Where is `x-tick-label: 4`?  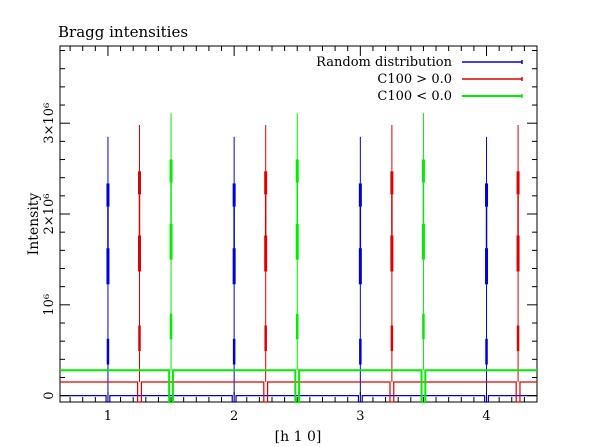 x-tick-label: 4 is located at coordinates (486, 416).